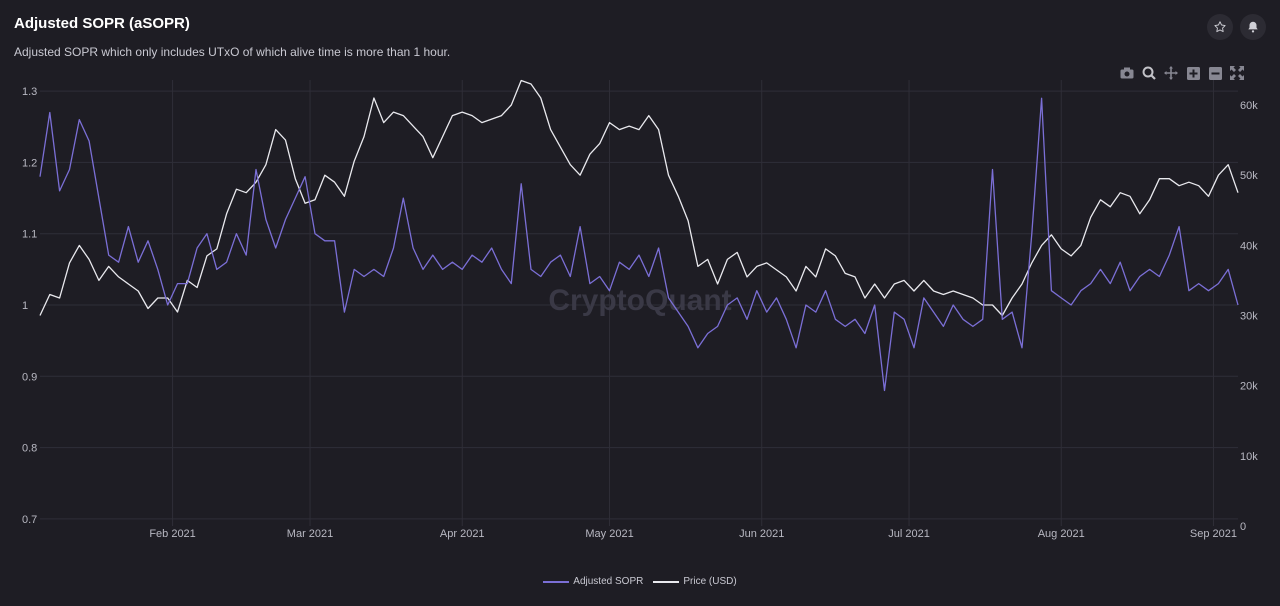  Describe the element at coordinates (639, 300) in the screenshot. I see `watermark: CryptoQuant` at that location.